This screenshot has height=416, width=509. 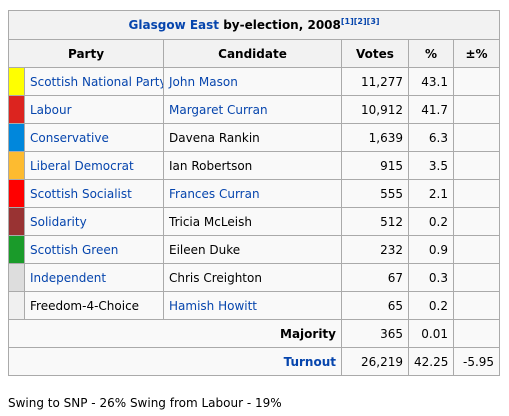 What do you see at coordinates (214, 193) in the screenshot?
I see `candidate-link: Frances Curran` at bounding box center [214, 193].